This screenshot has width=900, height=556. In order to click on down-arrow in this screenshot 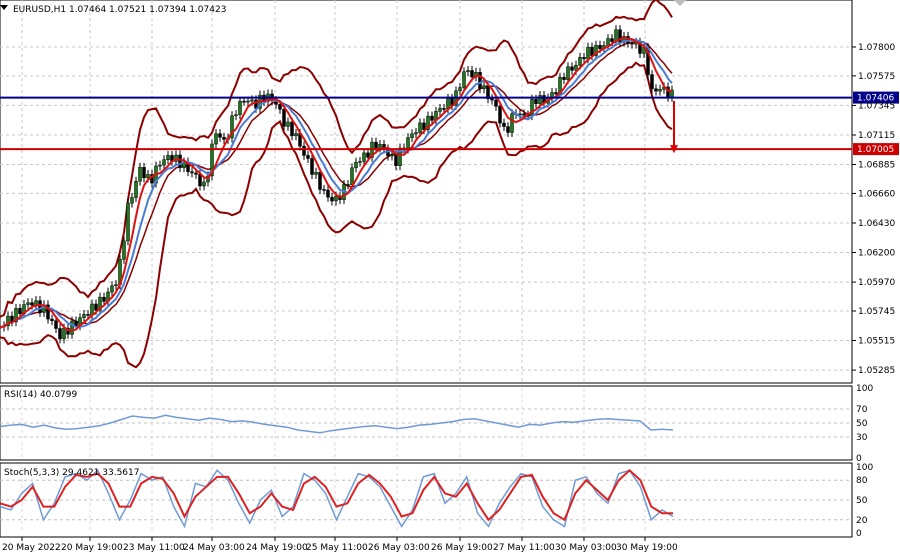, I will do `click(674, 127)`.